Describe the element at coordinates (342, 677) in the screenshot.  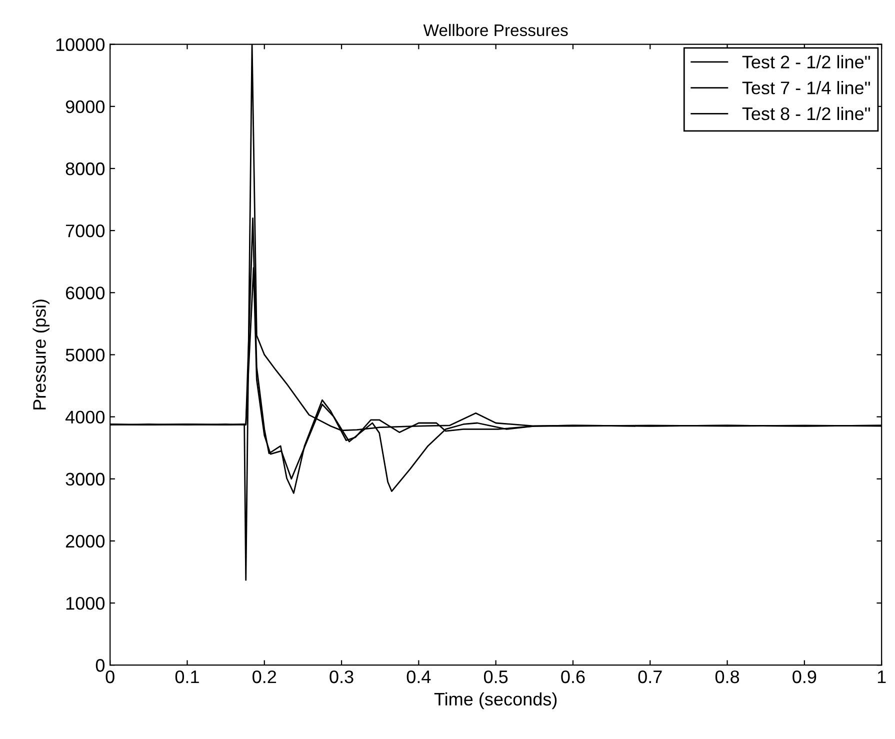
I see `x-tick-label: 0.3` at that location.